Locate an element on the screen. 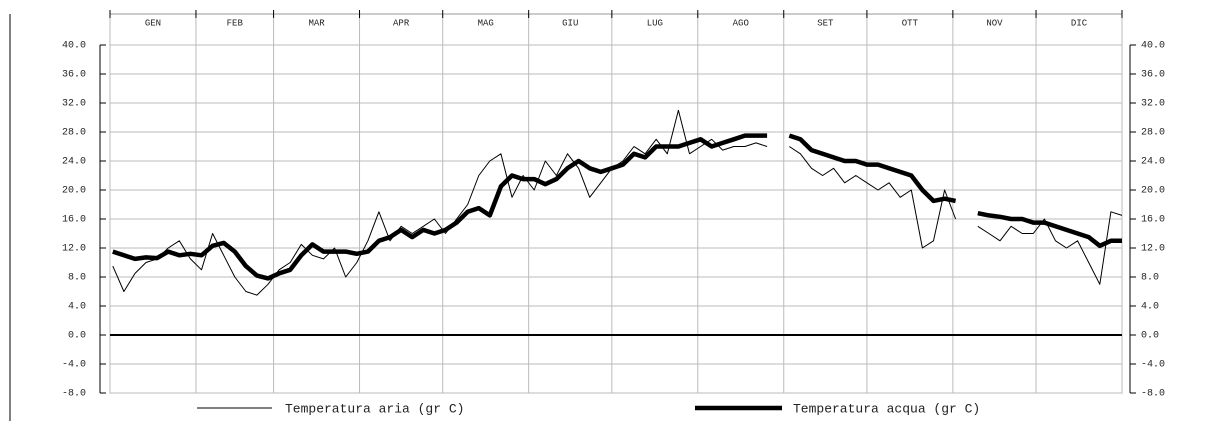  y2-tick-label: 20.0 is located at coordinates (1153, 191).